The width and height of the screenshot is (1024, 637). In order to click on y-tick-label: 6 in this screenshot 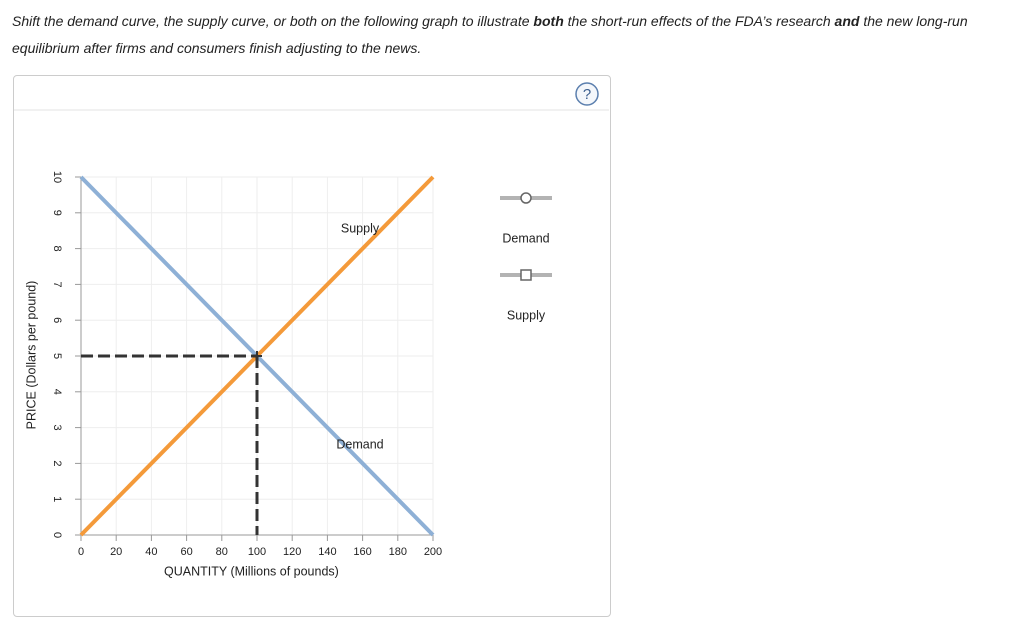, I will do `click(57, 320)`.